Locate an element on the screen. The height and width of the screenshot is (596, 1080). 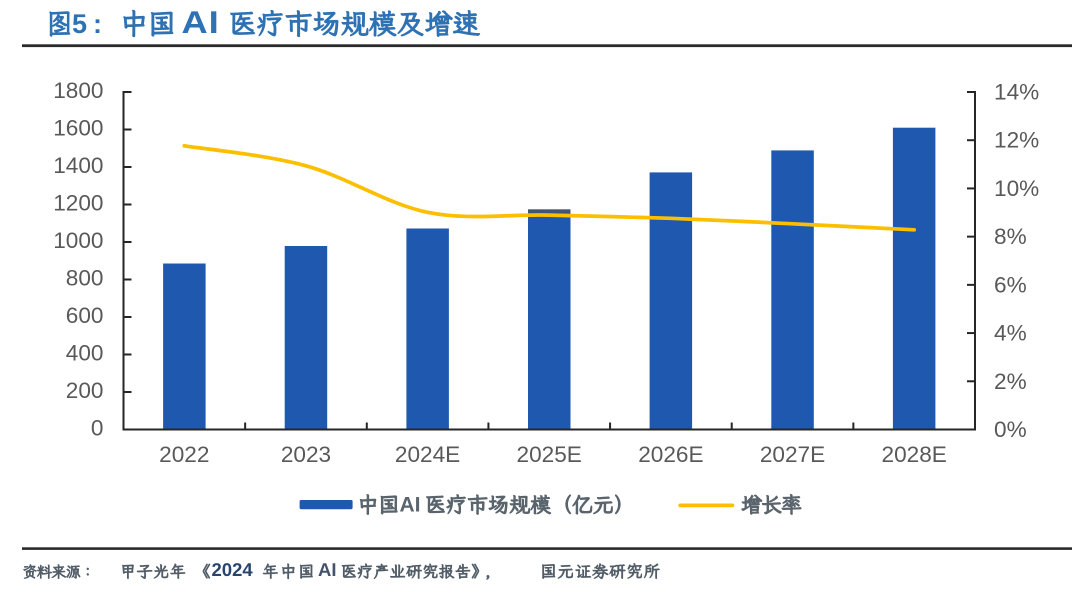
svg-text: 400 is located at coordinates (85, 353).